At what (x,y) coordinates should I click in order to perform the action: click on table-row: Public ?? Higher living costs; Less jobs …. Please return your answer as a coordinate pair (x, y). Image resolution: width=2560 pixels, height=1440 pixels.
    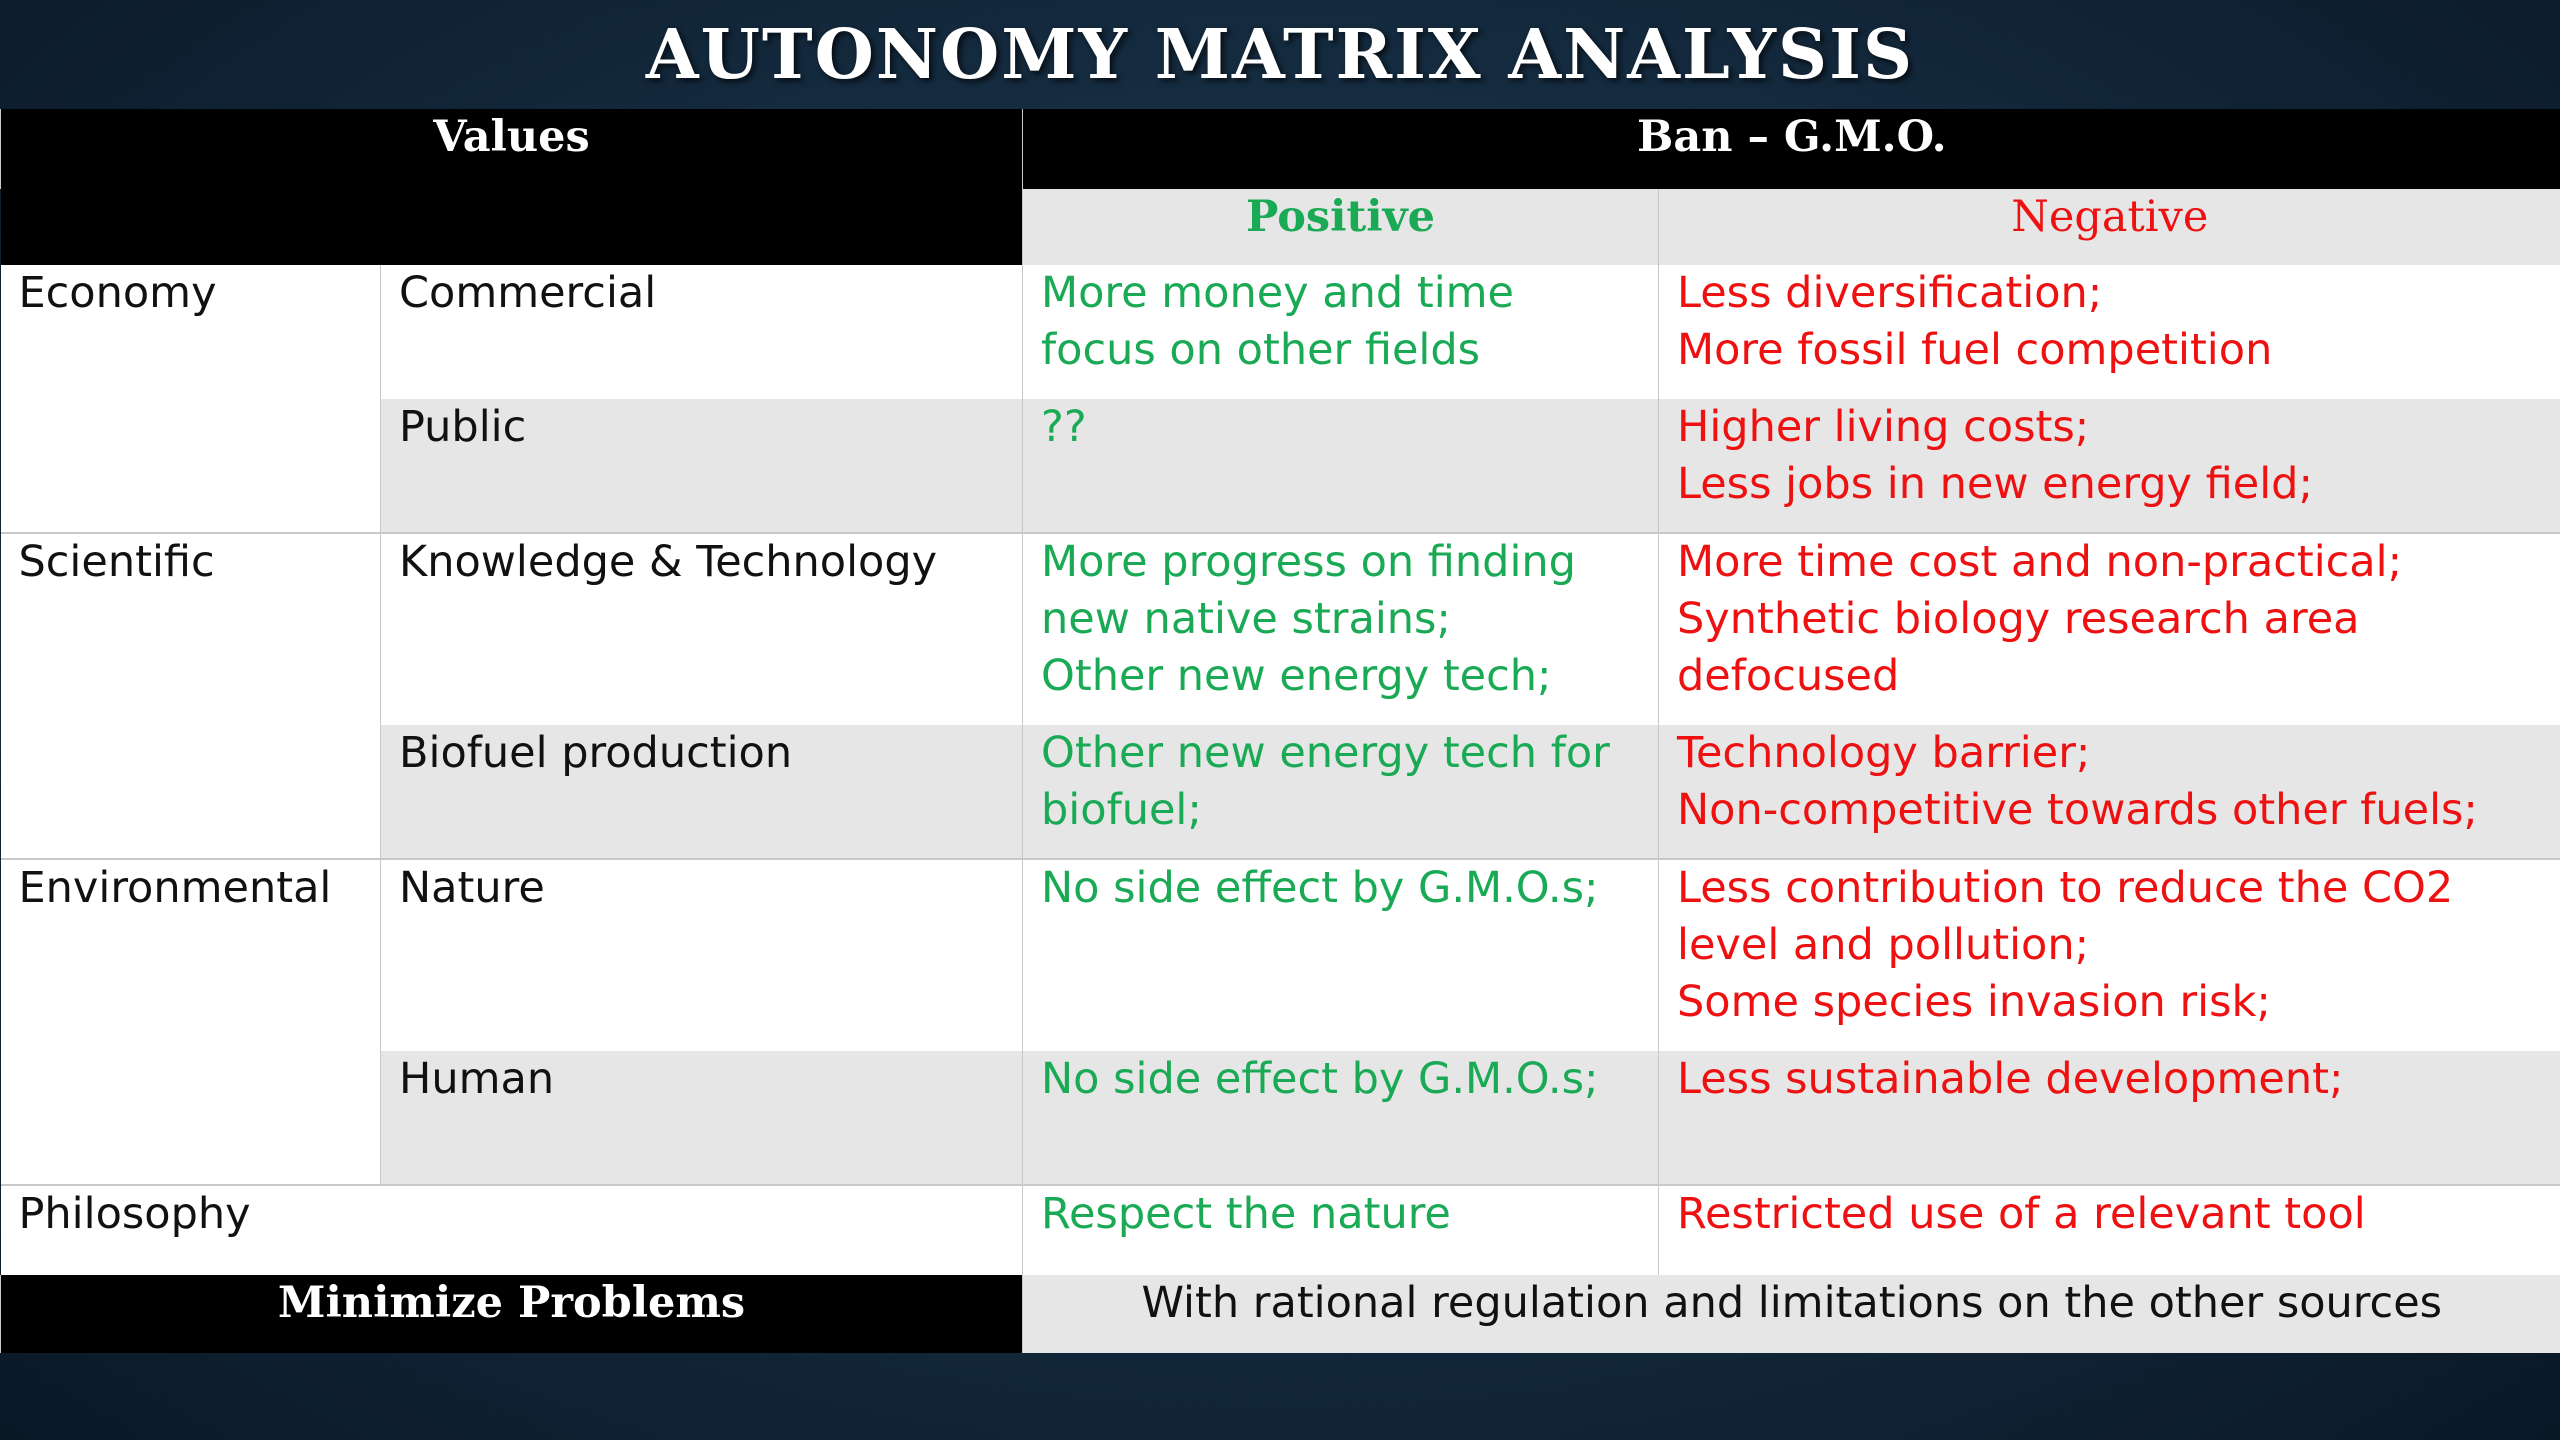
    Looking at the image, I should click on (1280, 466).